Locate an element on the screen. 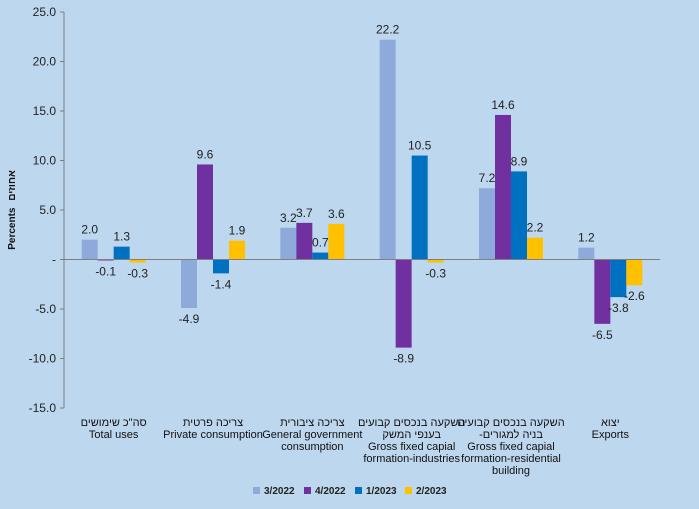 This screenshot has height=509, width=699. data-label: 2.0 is located at coordinates (89, 230).